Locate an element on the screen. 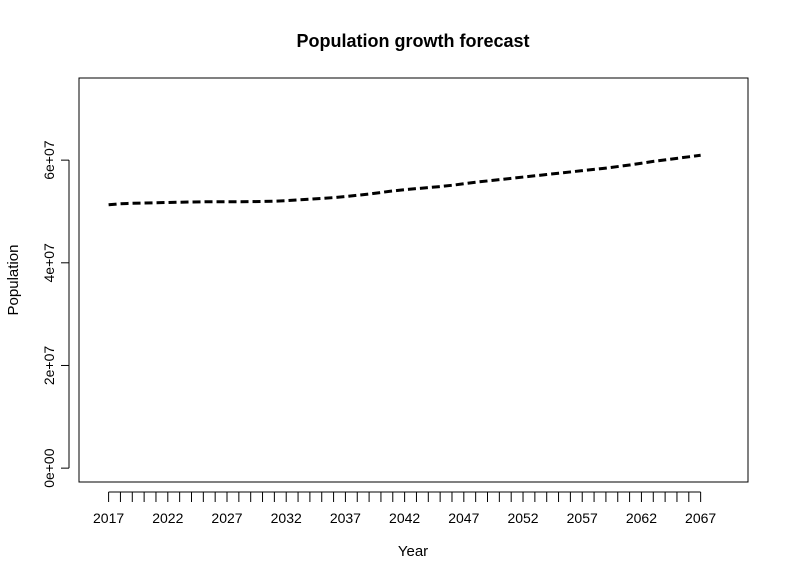 This screenshot has height=581, width=788. y-axis: 0e+00 2e+07 4e+07 6e+07 is located at coordinates (55, 314).